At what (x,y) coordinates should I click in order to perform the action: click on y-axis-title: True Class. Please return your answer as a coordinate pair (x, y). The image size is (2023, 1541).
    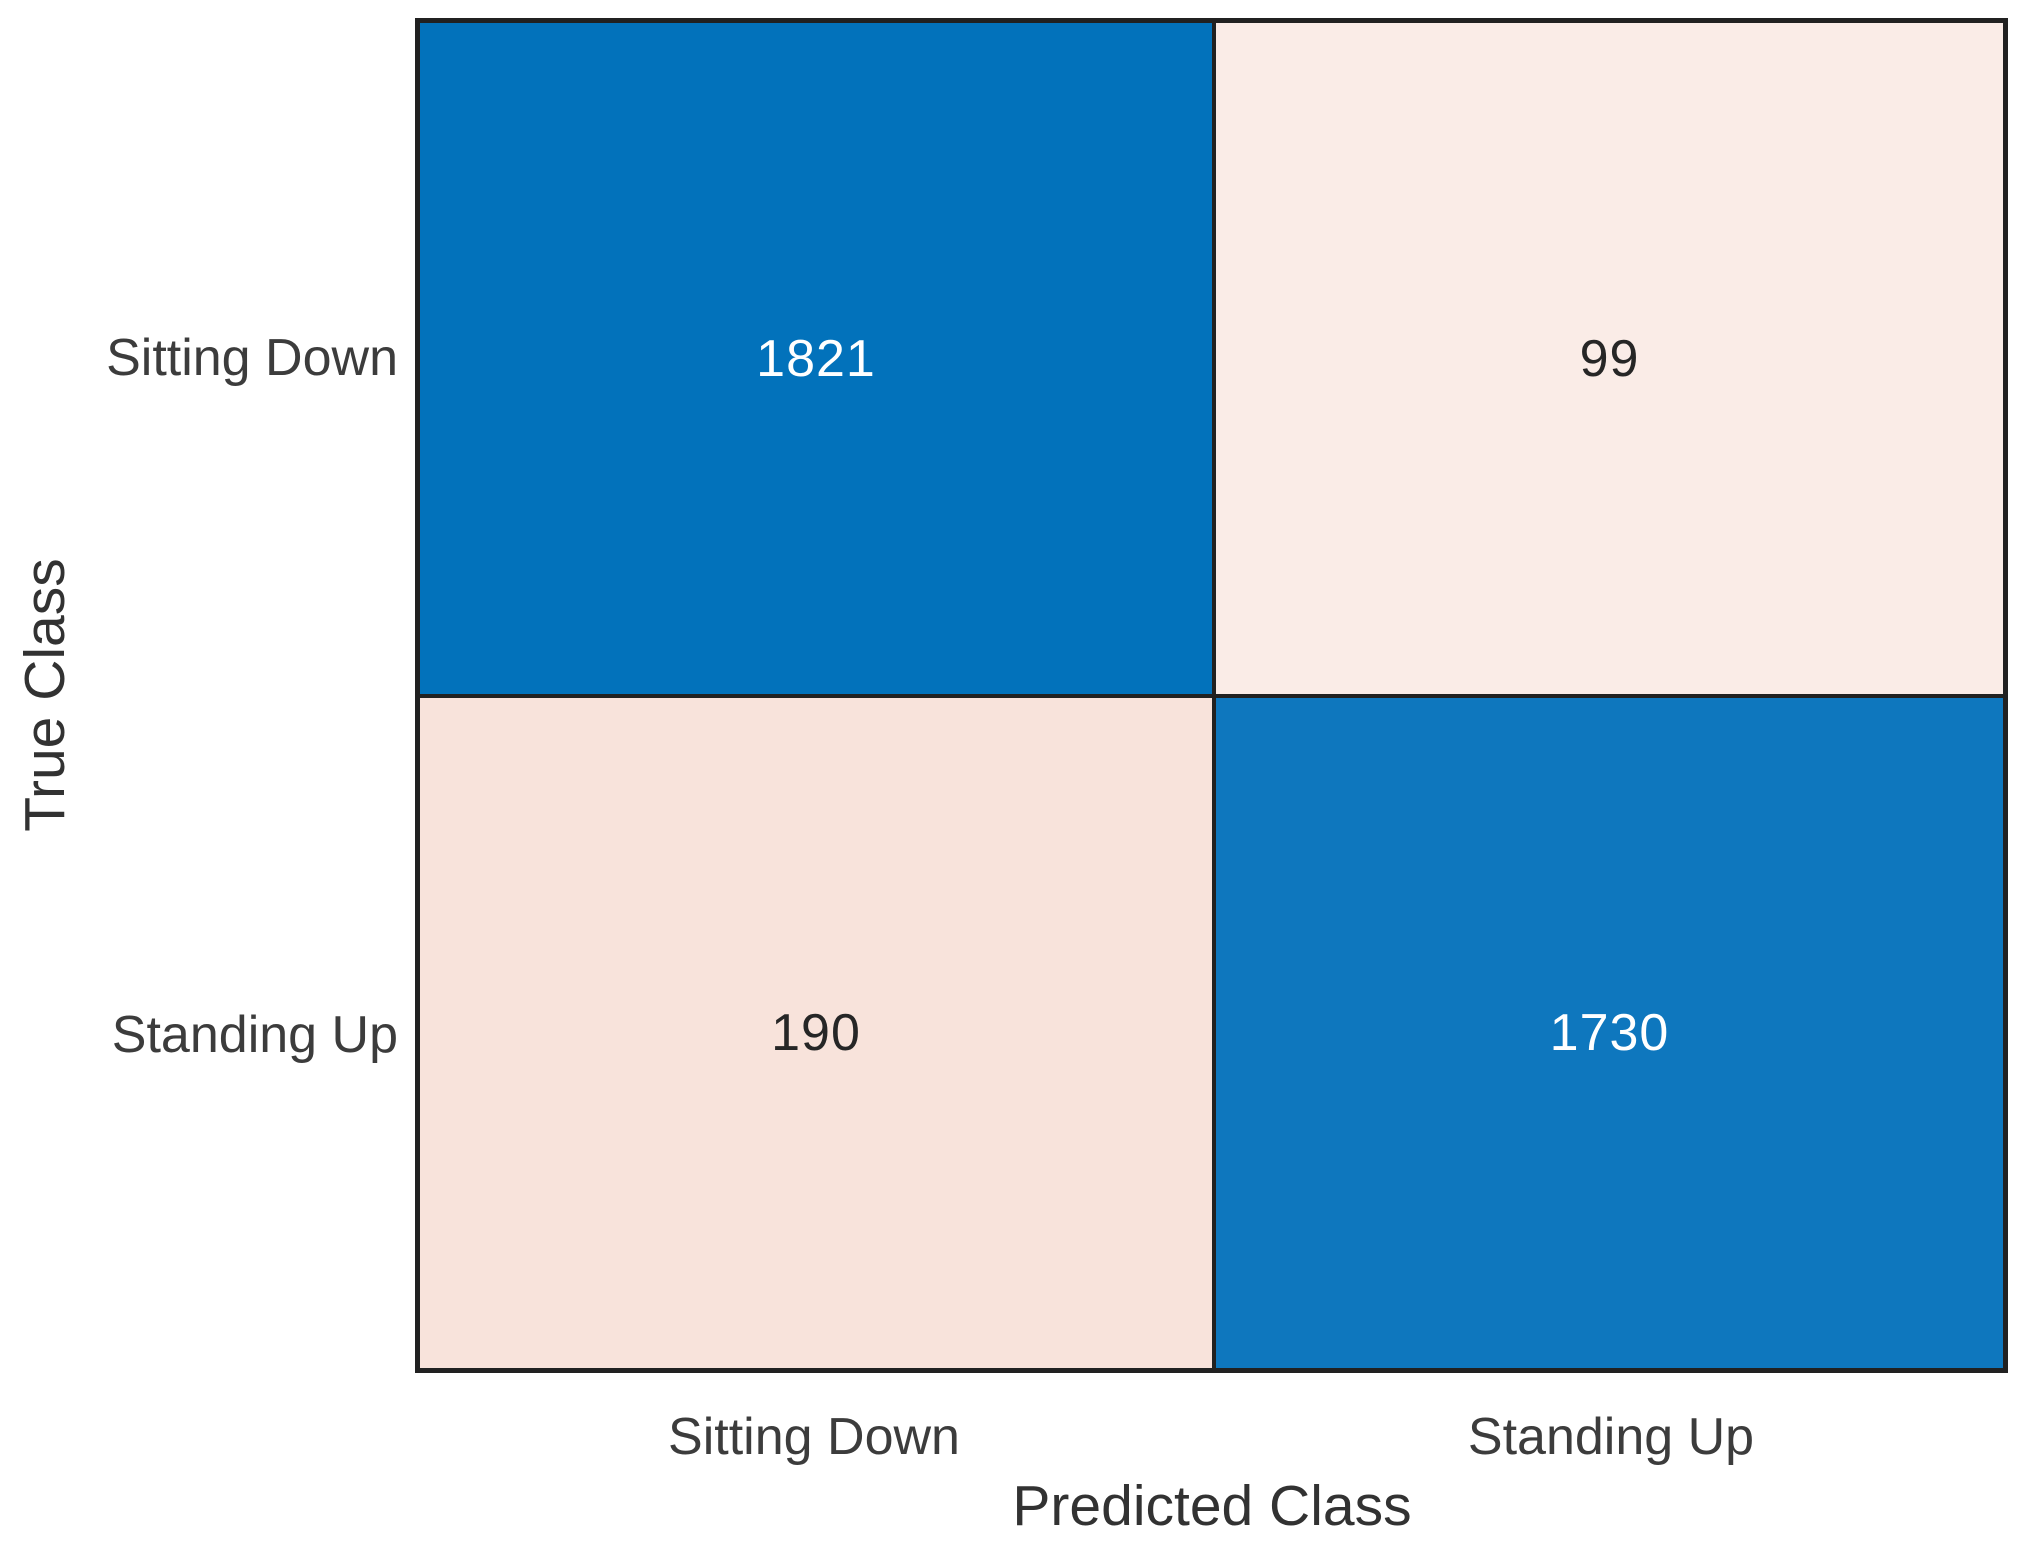
    Looking at the image, I should click on (45, 695).